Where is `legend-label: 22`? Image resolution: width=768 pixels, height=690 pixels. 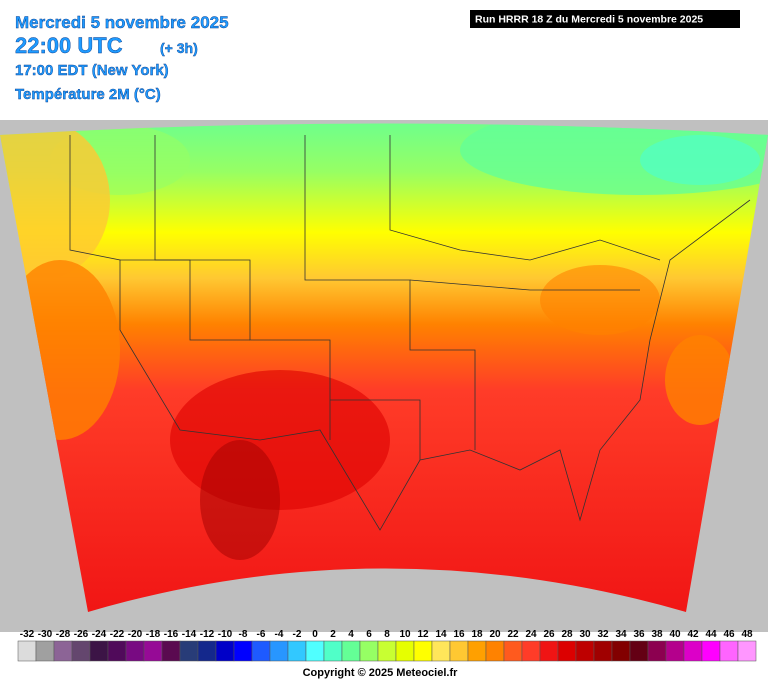
legend-label: 22 is located at coordinates (513, 634).